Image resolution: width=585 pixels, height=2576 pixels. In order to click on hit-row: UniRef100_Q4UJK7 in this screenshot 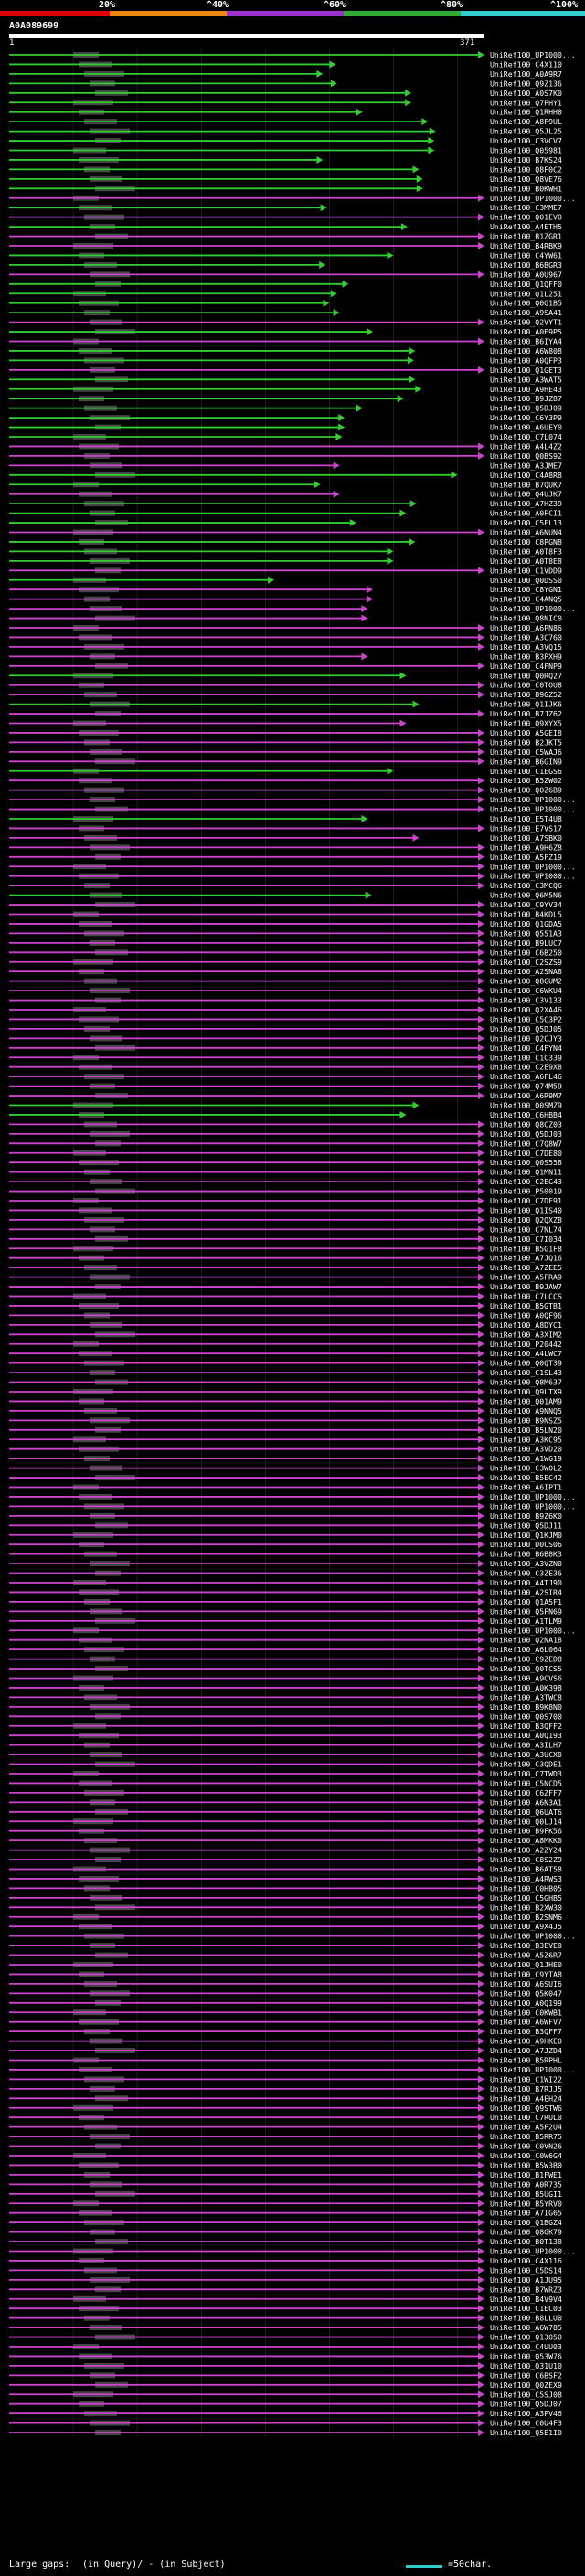, I will do `click(285, 494)`.